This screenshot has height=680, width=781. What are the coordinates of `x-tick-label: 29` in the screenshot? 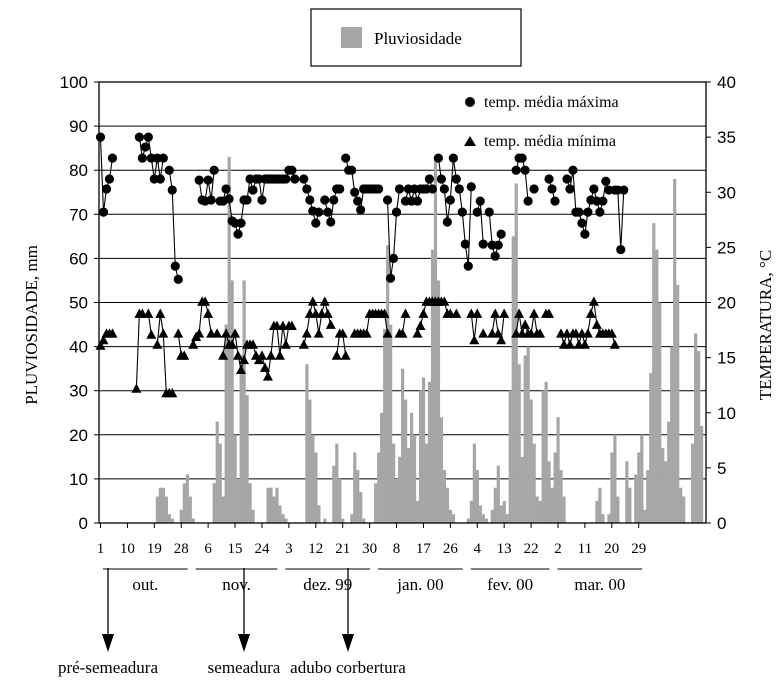 It's located at (638, 549).